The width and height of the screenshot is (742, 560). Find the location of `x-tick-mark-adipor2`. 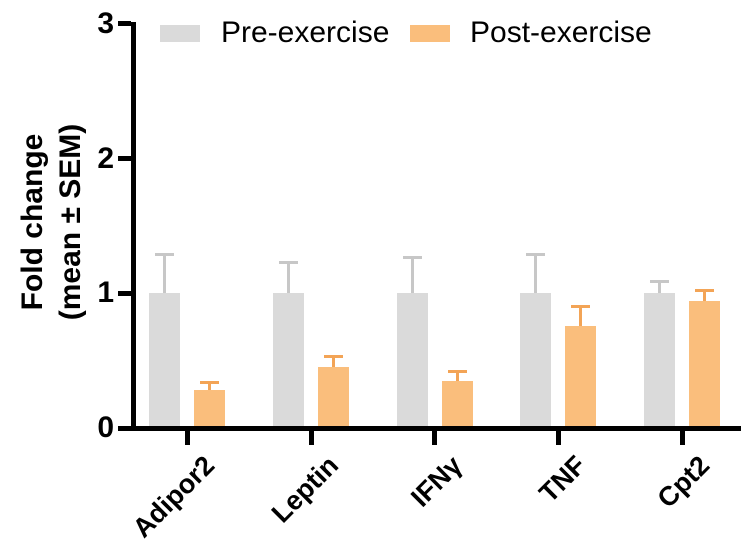

x-tick-mark-adipor2 is located at coordinates (187, 438).